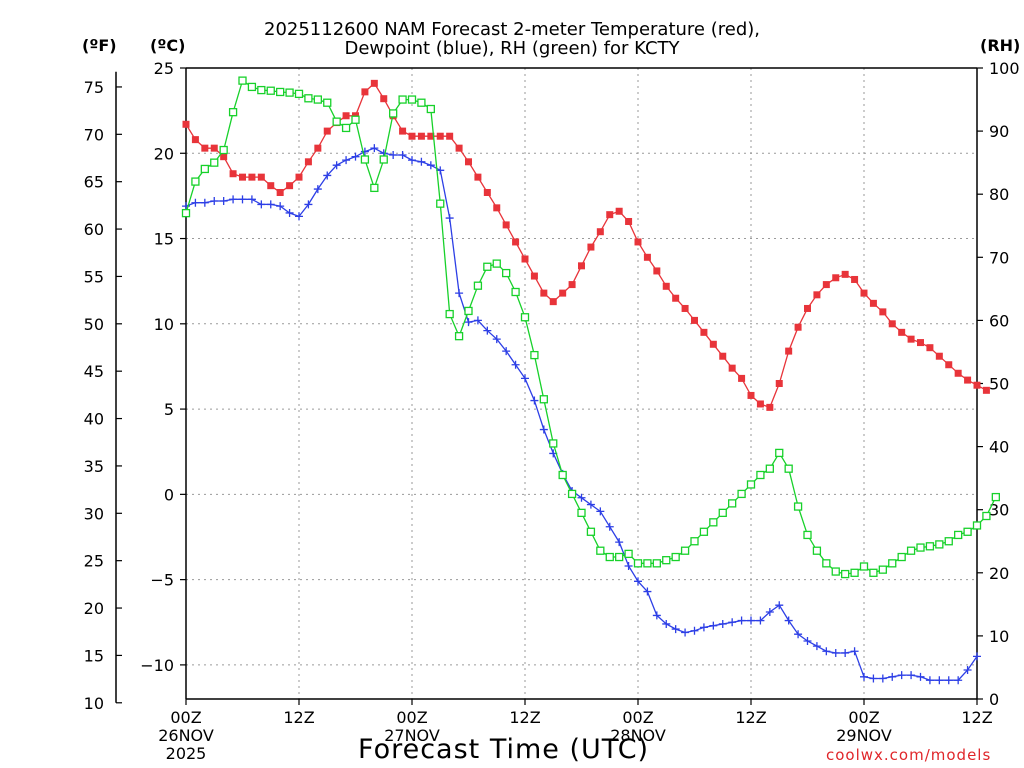 This screenshot has height=768, width=1024. Describe the element at coordinates (94, 608) in the screenshot. I see `fahrenheit-tick-label: 20` at that location.